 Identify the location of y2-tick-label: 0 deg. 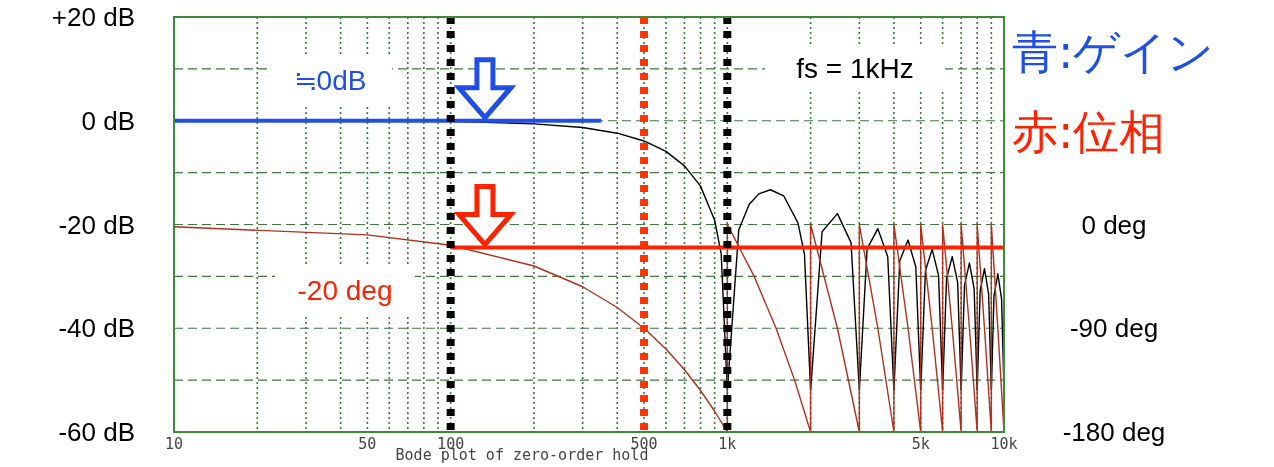
(1114, 224).